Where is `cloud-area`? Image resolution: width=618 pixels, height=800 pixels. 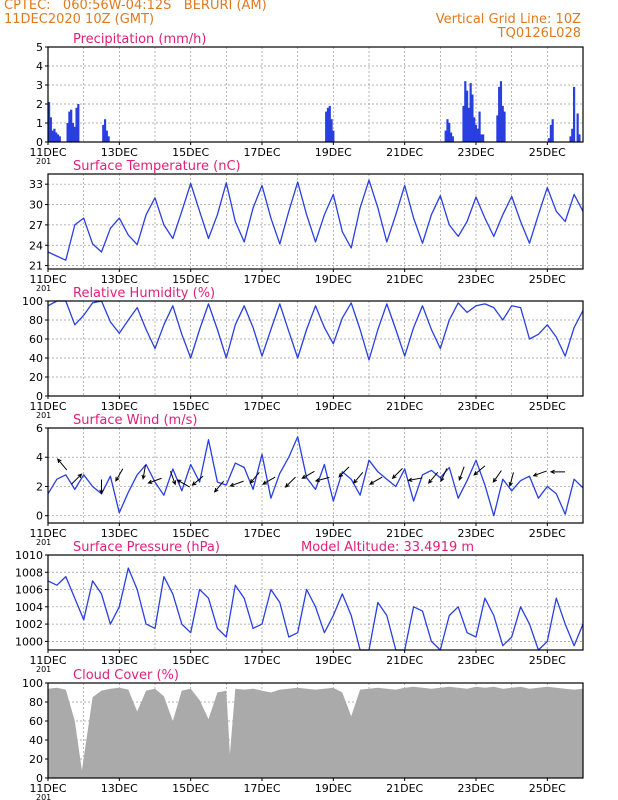 cloud-area is located at coordinates (315, 732).